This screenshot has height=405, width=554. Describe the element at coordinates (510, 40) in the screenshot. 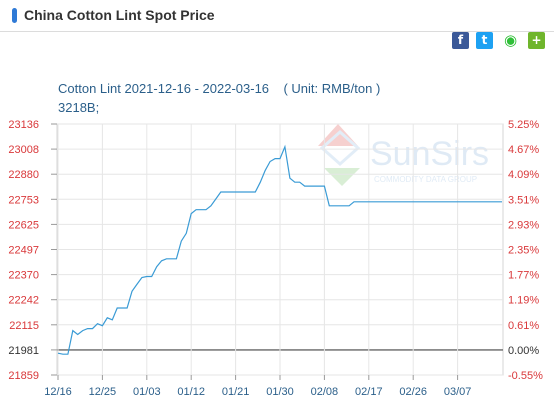

I see `wechat-share-icon: ◉` at that location.